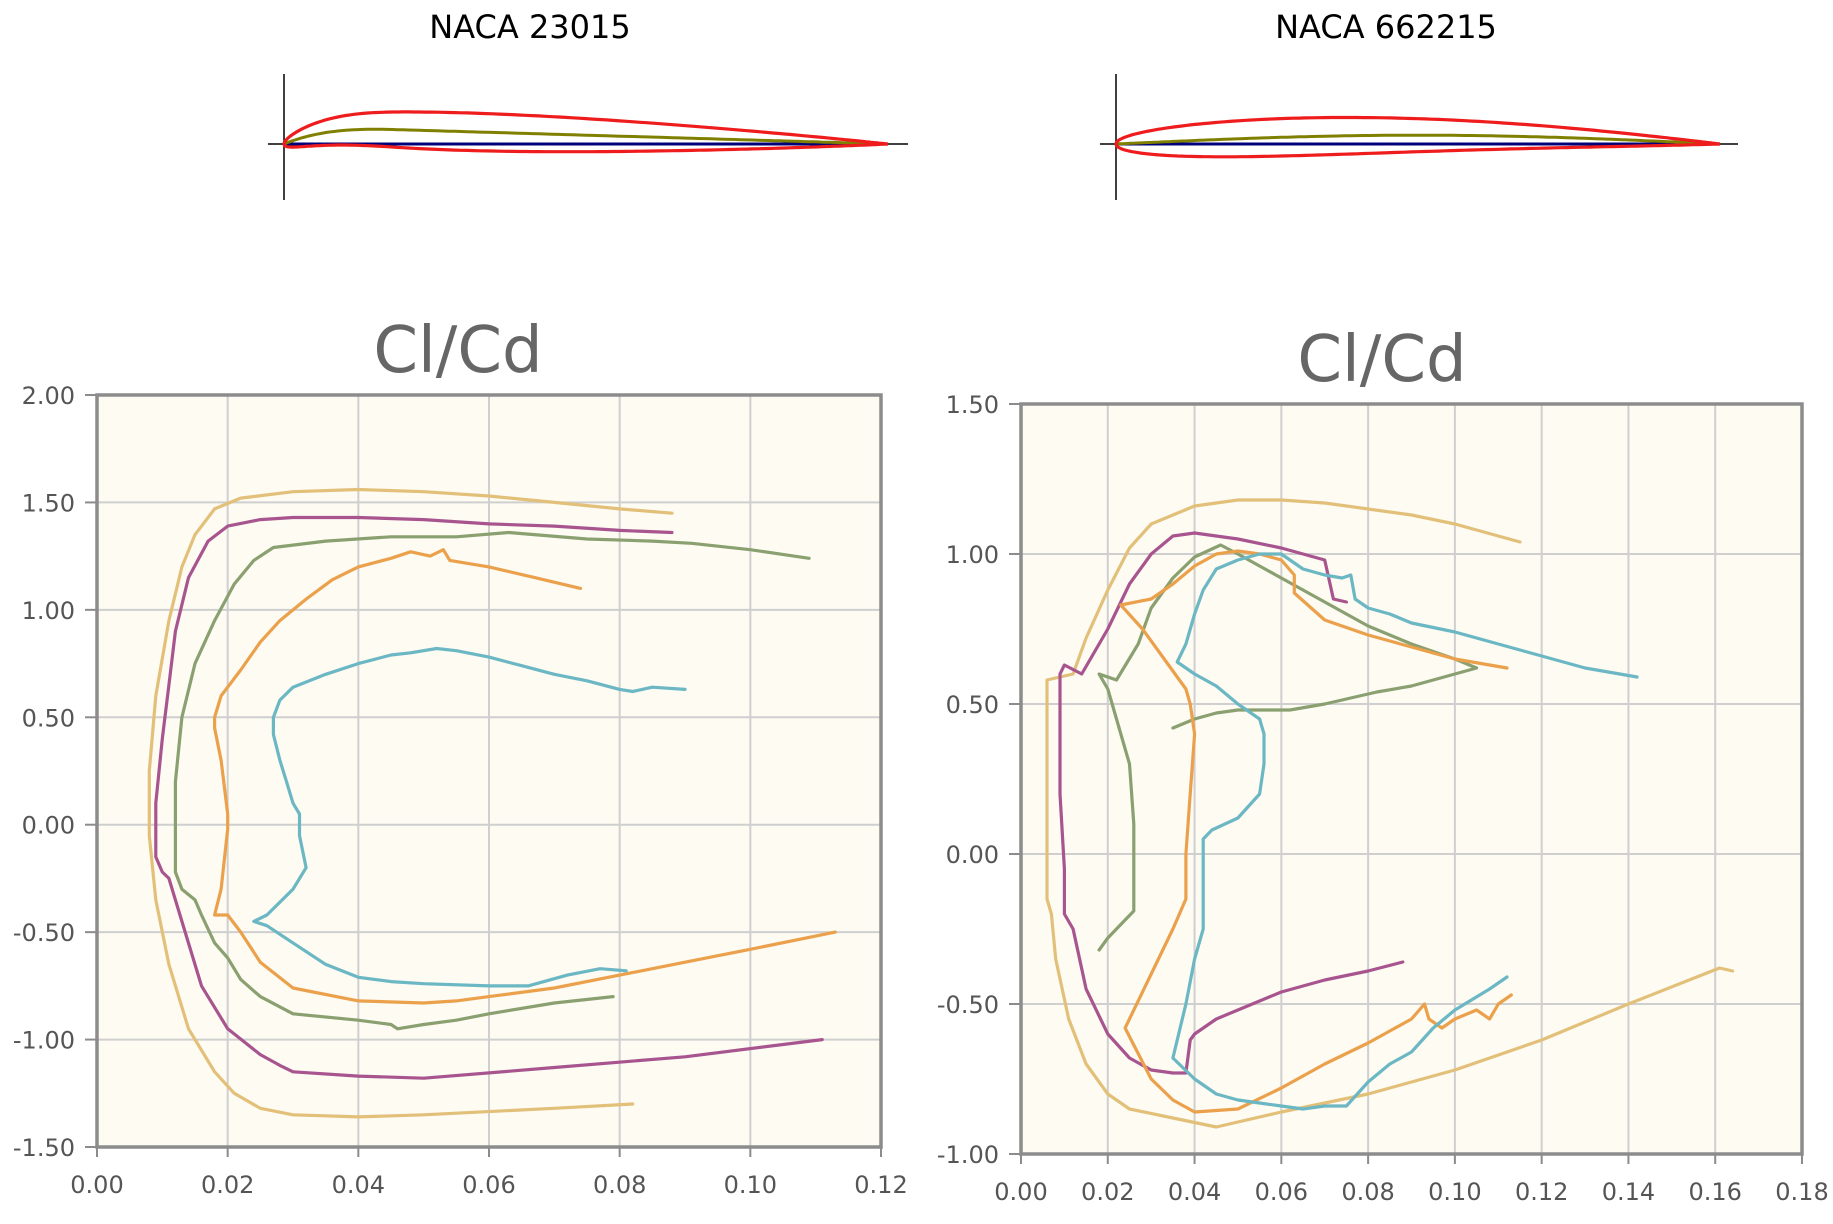 This screenshot has width=1833, height=1224. I want to click on x-tick-label: 0.16, so click(1715, 1192).